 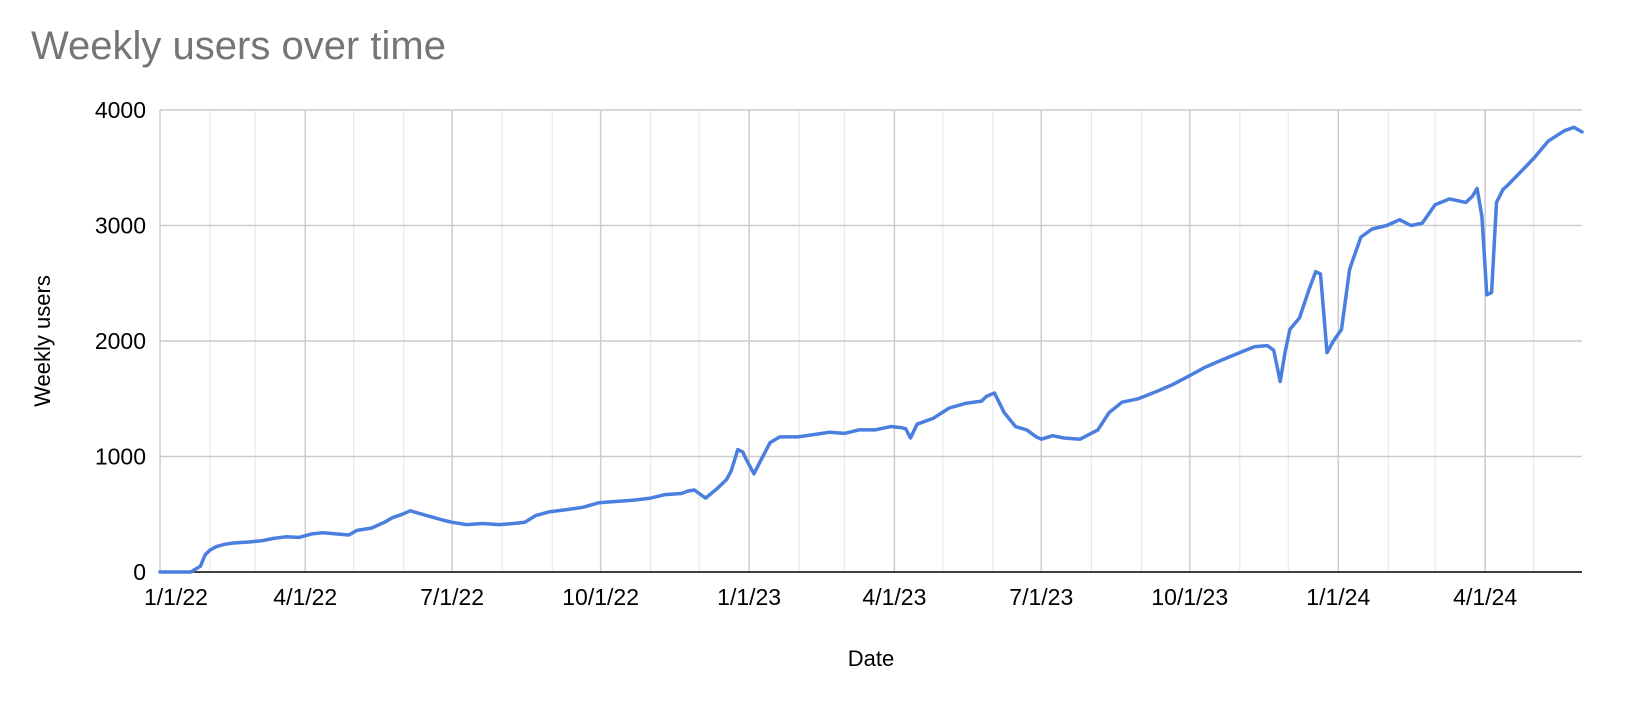 What do you see at coordinates (120, 110) in the screenshot?
I see `y-tick-label: 4000` at bounding box center [120, 110].